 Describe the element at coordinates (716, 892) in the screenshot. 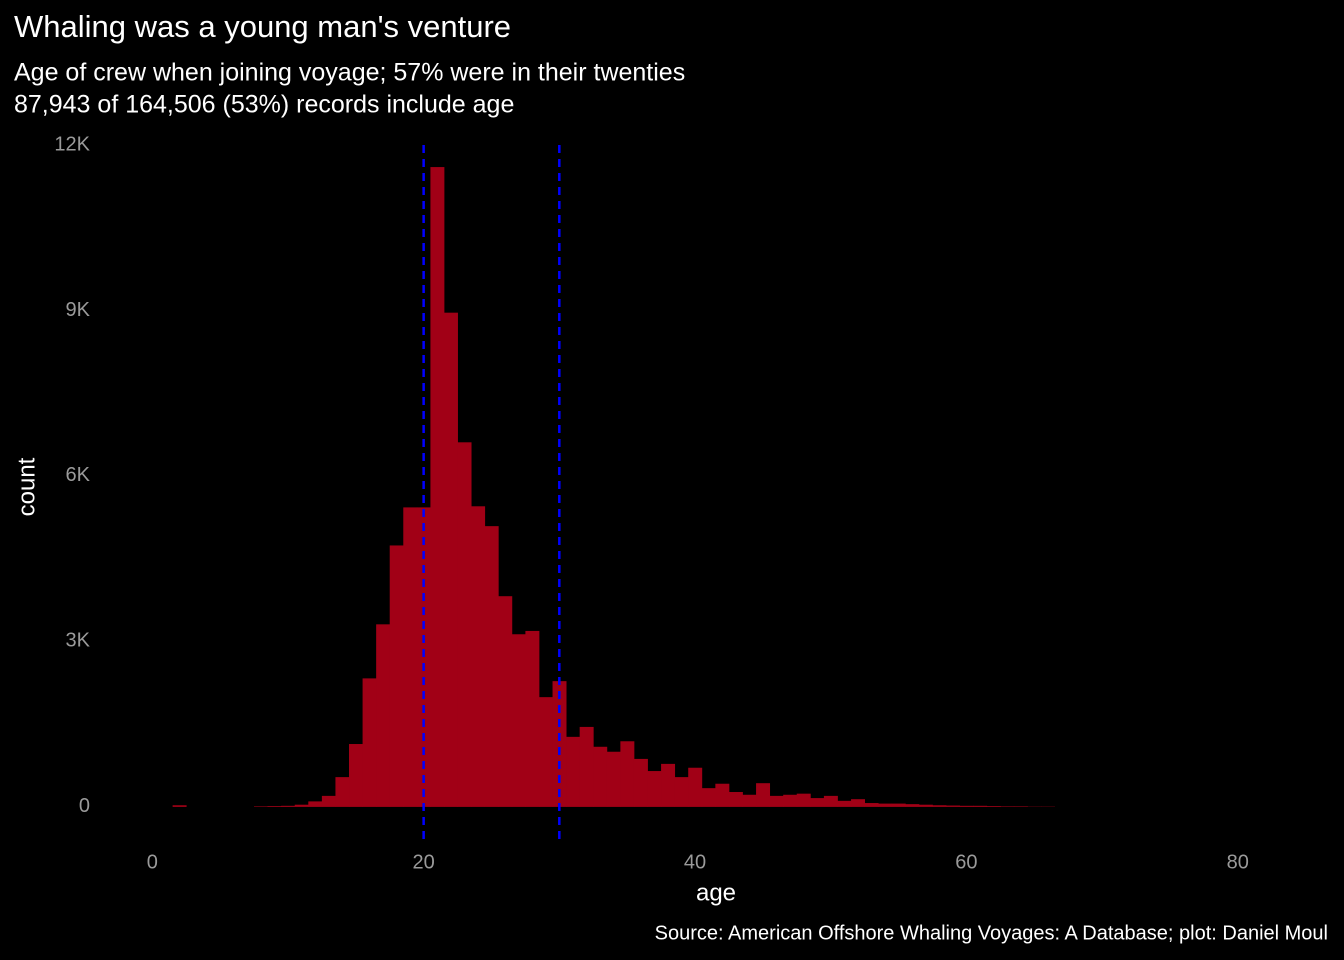

I see `x-axis-label: age` at that location.